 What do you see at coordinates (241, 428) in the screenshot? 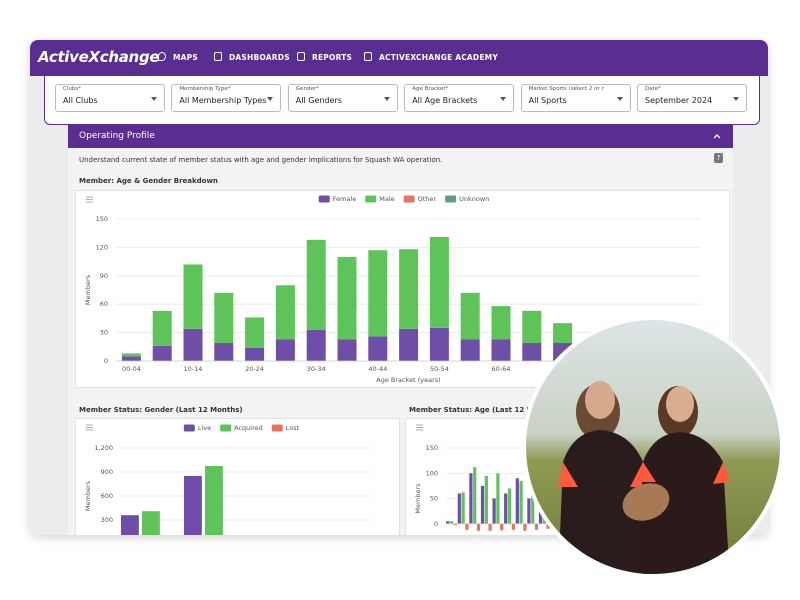
I see `legend: Live Acquired Lost` at bounding box center [241, 428].